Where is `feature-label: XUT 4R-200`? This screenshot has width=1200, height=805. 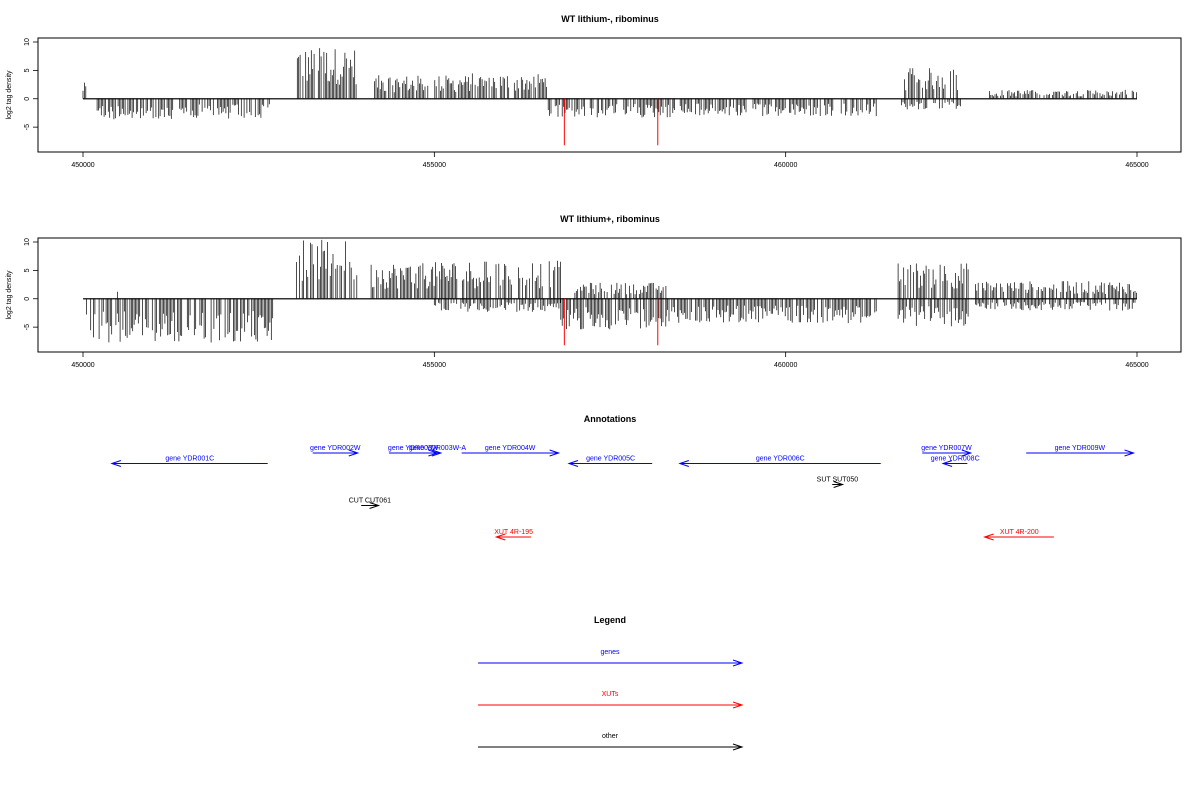 feature-label: XUT 4R-200 is located at coordinates (1019, 532).